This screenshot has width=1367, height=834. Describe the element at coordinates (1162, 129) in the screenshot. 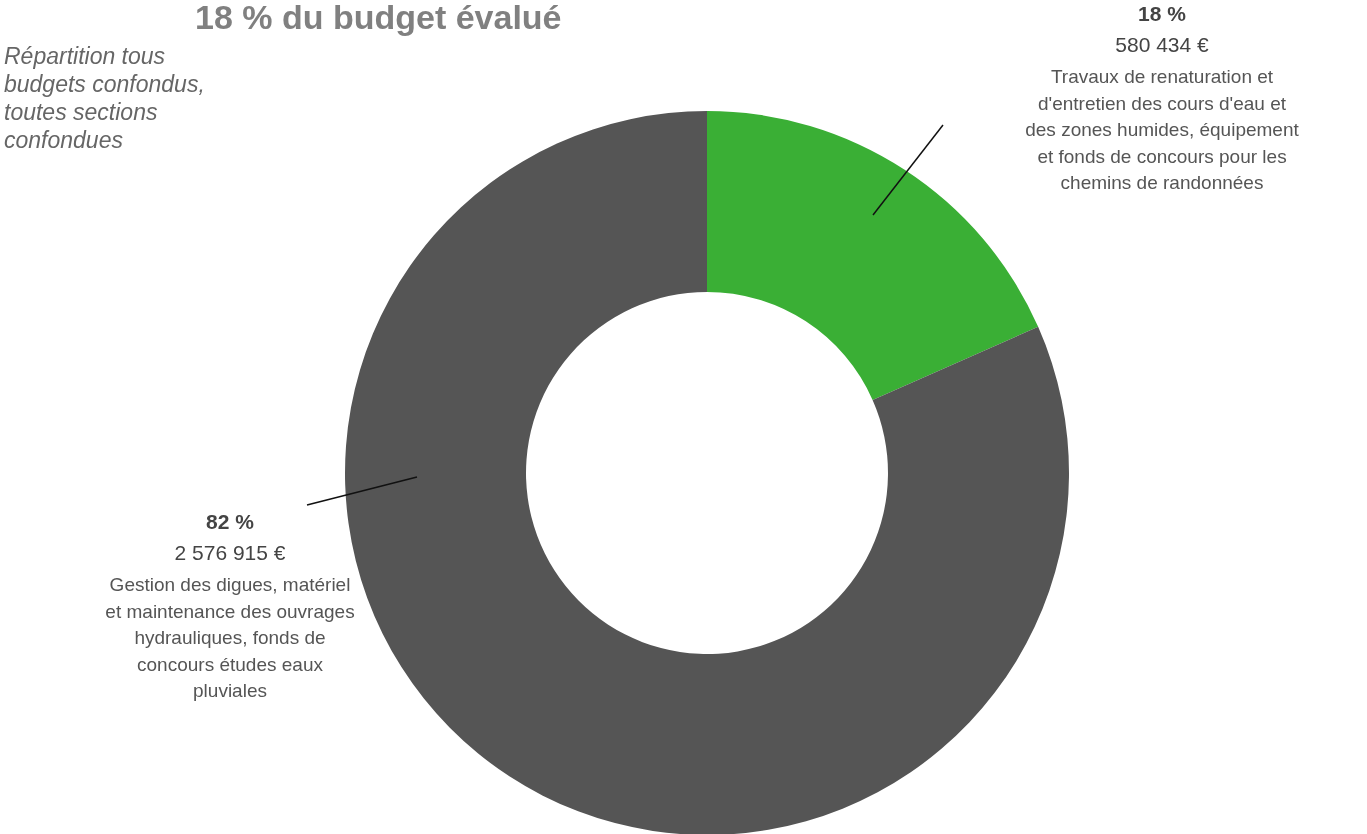

I see `slice-label: Travaux de renaturation et d'entretien des cours d'eau et des zones humides, équipement et fonds de concours pour les chemins de randonnées` at that location.